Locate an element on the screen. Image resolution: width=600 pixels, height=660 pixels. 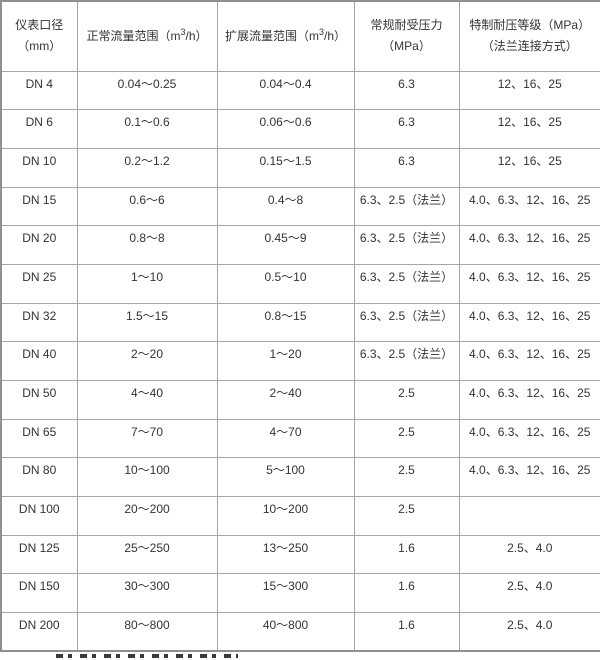
diameter-cell: DN 65 is located at coordinates (39, 438).